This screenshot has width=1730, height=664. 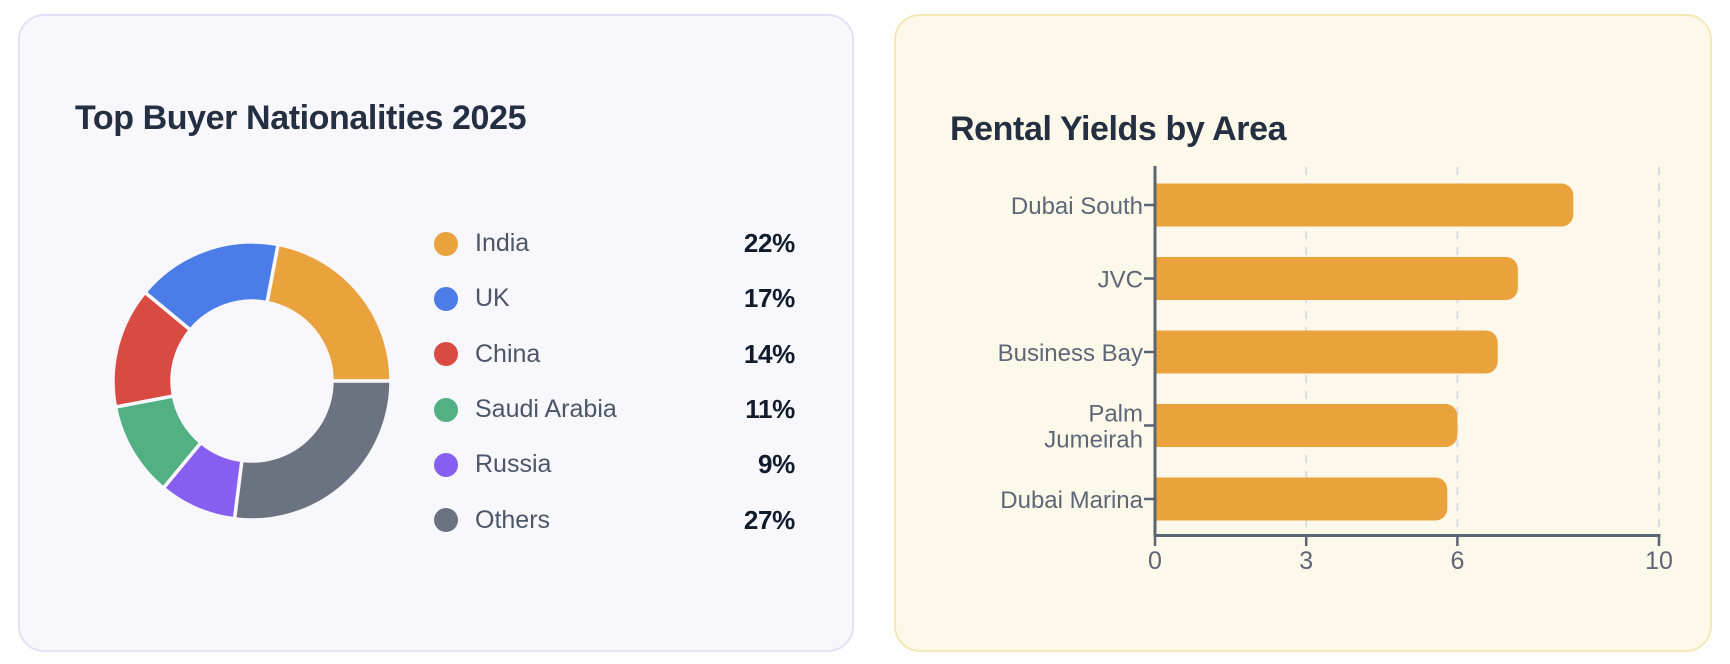 I want to click on legend-item-saudi-arabia: Saudi Arabia 11%, so click(x=614, y=409).